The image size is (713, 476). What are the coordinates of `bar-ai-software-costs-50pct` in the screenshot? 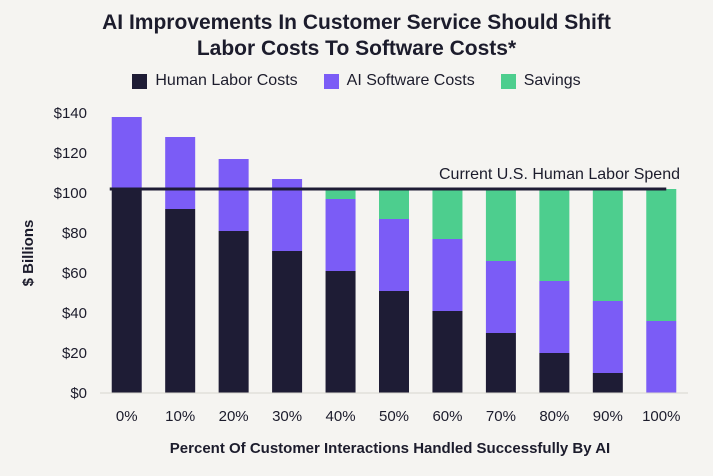 It's located at (394, 255).